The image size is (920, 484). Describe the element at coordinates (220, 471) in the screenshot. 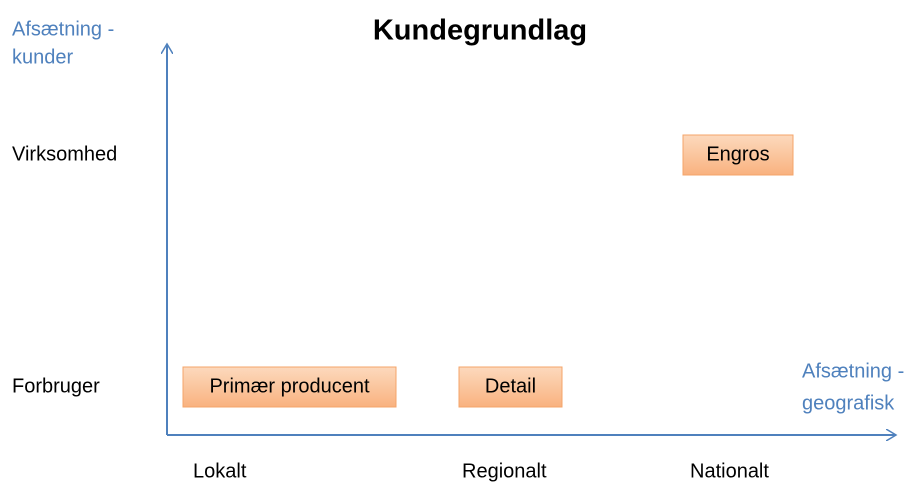

I see `column-label: Lokalt` at that location.